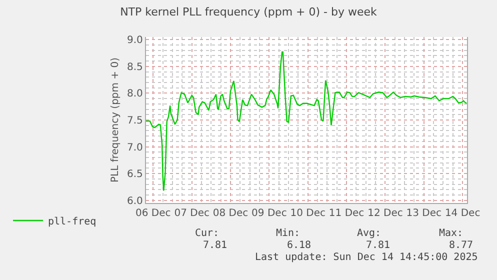  Describe the element at coordinates (308, 213) in the screenshot. I see `x-tick-label: 10 Dec` at that location.